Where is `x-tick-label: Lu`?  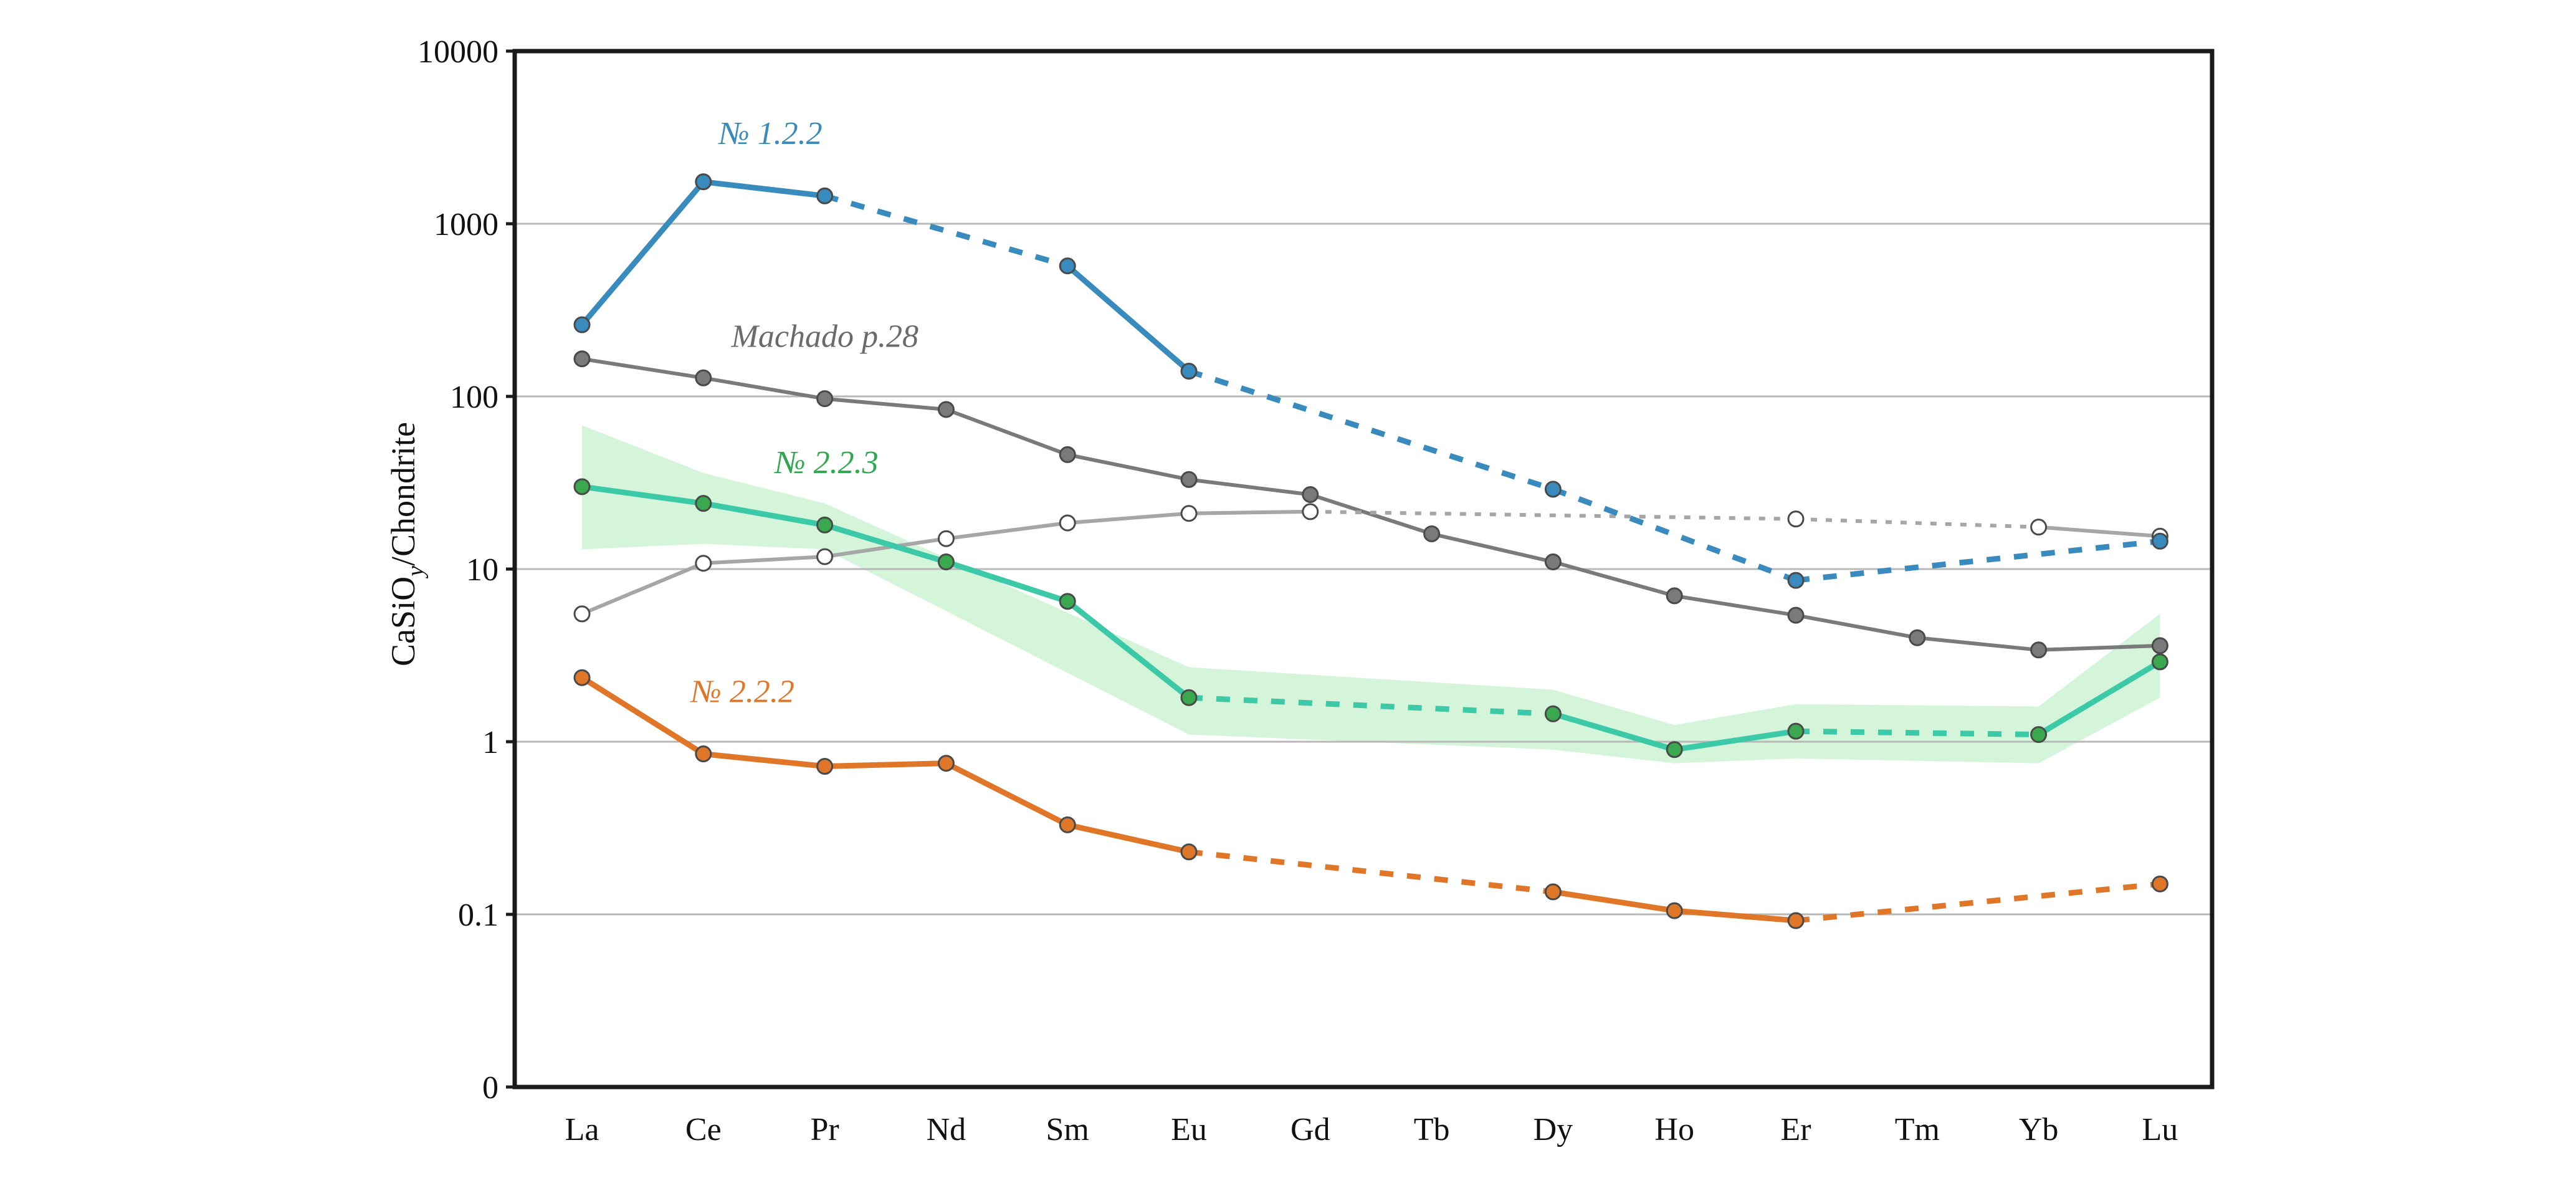
x-tick-label: Lu is located at coordinates (2160, 1129).